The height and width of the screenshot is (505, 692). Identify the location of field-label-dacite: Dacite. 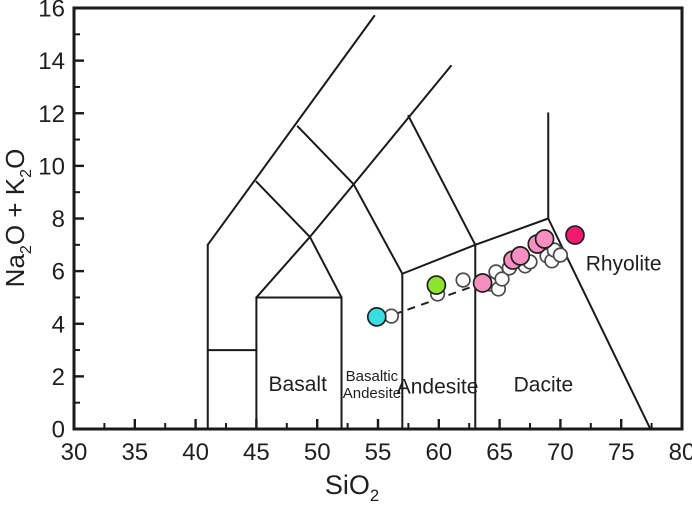
(544, 384).